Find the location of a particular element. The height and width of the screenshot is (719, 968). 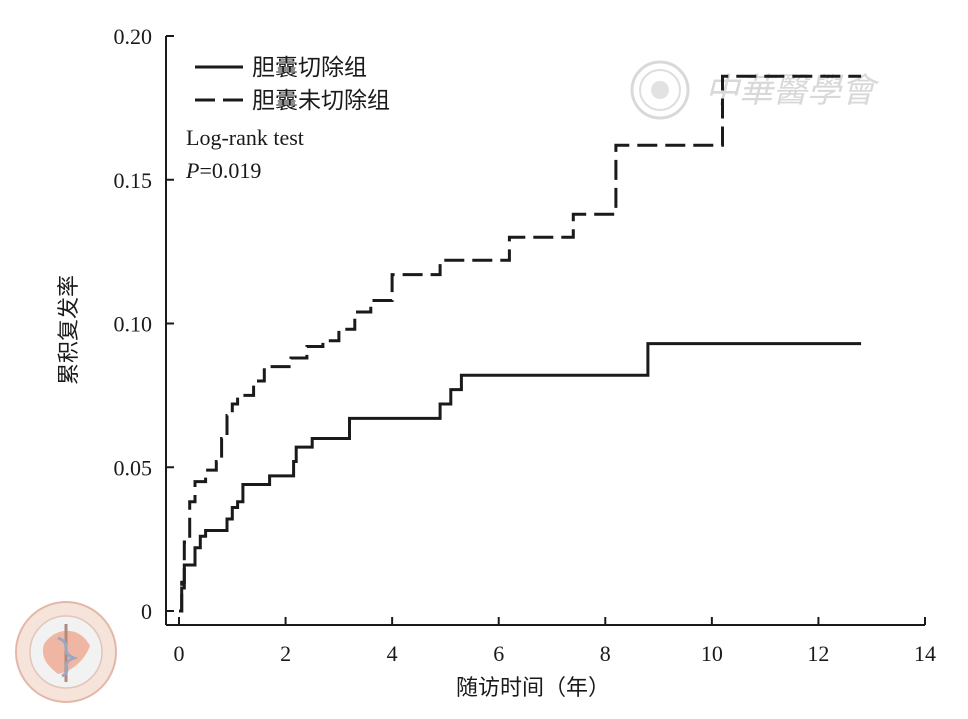

legend-label-0: 胆囊切除组 is located at coordinates (309, 68).